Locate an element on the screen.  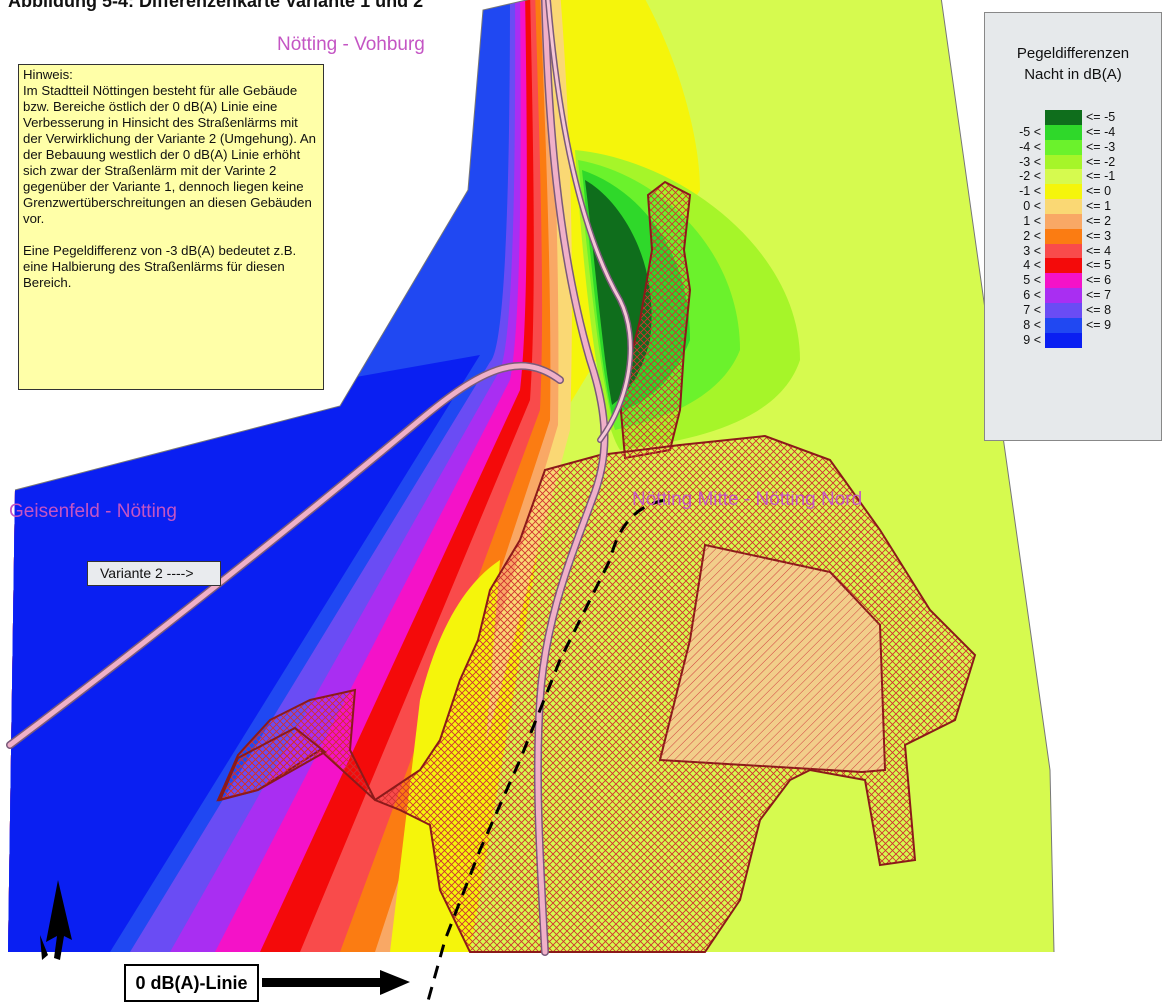
legend-title-line-1: Pegeldifferenzen is located at coordinates (1073, 53).